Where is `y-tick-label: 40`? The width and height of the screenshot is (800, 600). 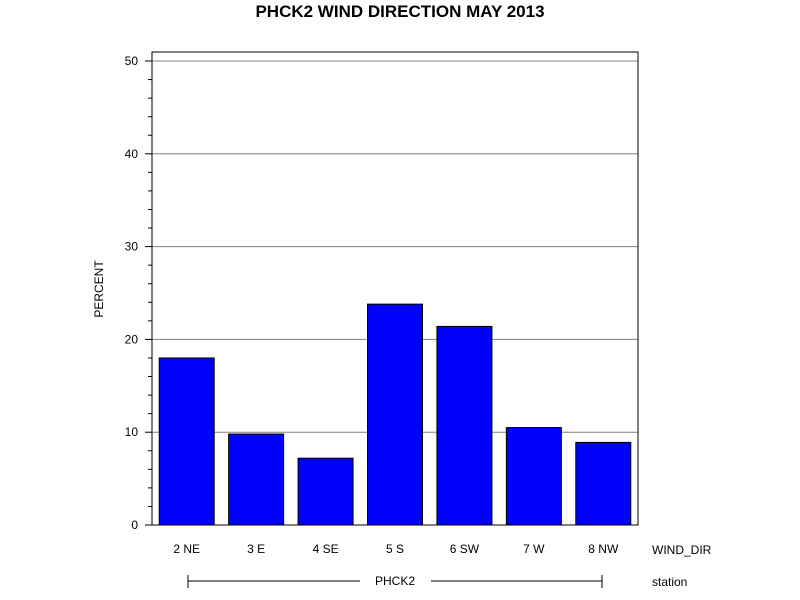
y-tick-label: 40 is located at coordinates (132, 154).